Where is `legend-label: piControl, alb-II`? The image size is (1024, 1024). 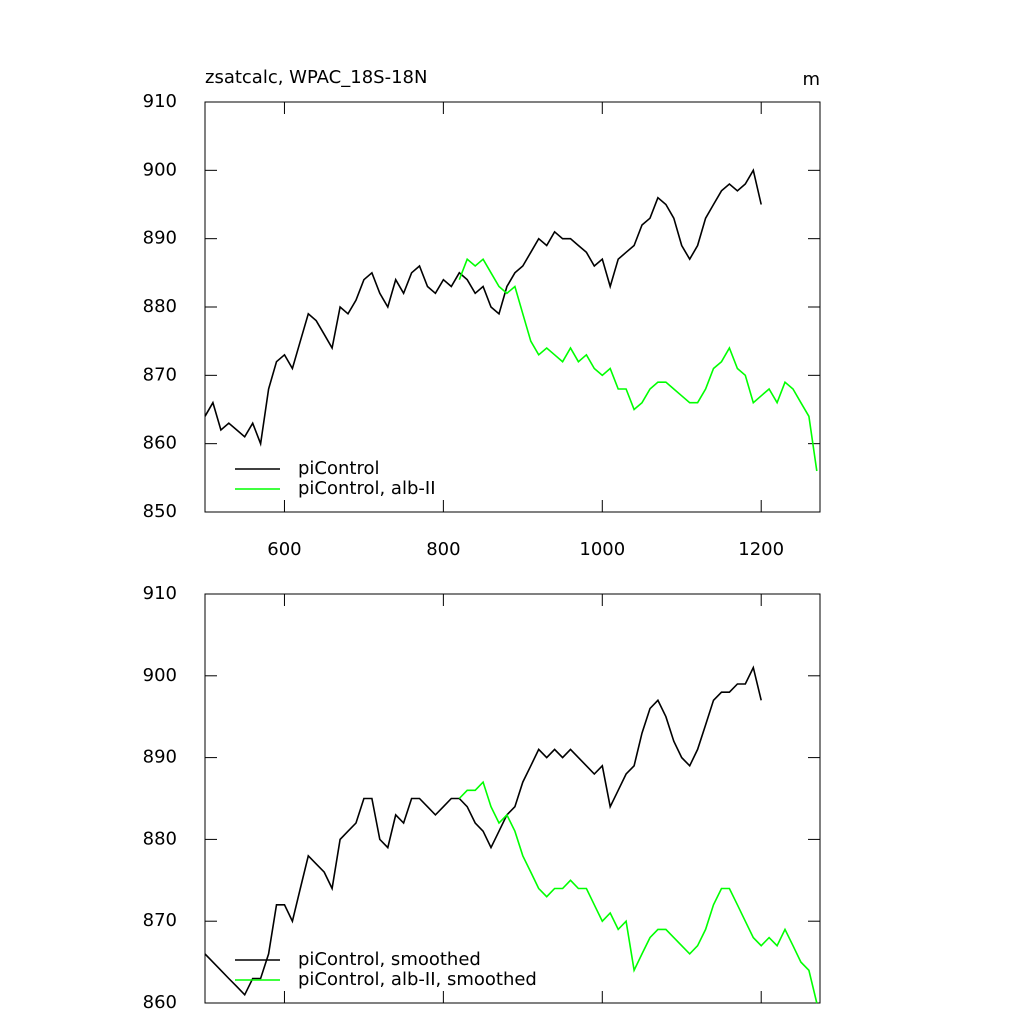 legend-label: piControl, alb-II is located at coordinates (367, 488).